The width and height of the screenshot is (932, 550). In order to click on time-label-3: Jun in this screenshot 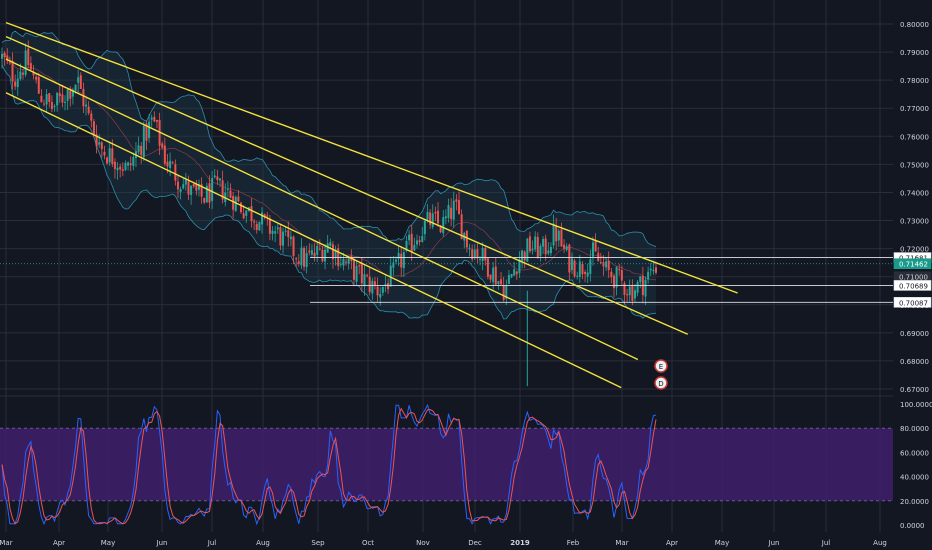, I will do `click(162, 543)`.